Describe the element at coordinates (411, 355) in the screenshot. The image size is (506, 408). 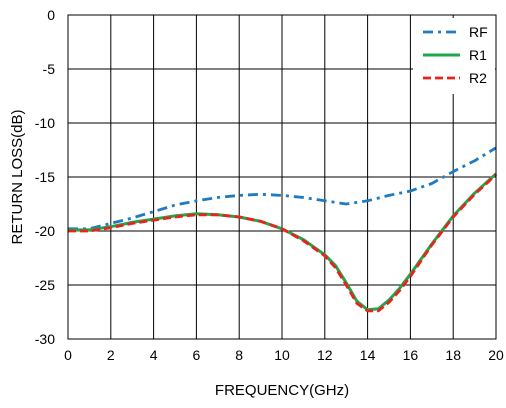
I see `x-tick-label: 16` at that location.